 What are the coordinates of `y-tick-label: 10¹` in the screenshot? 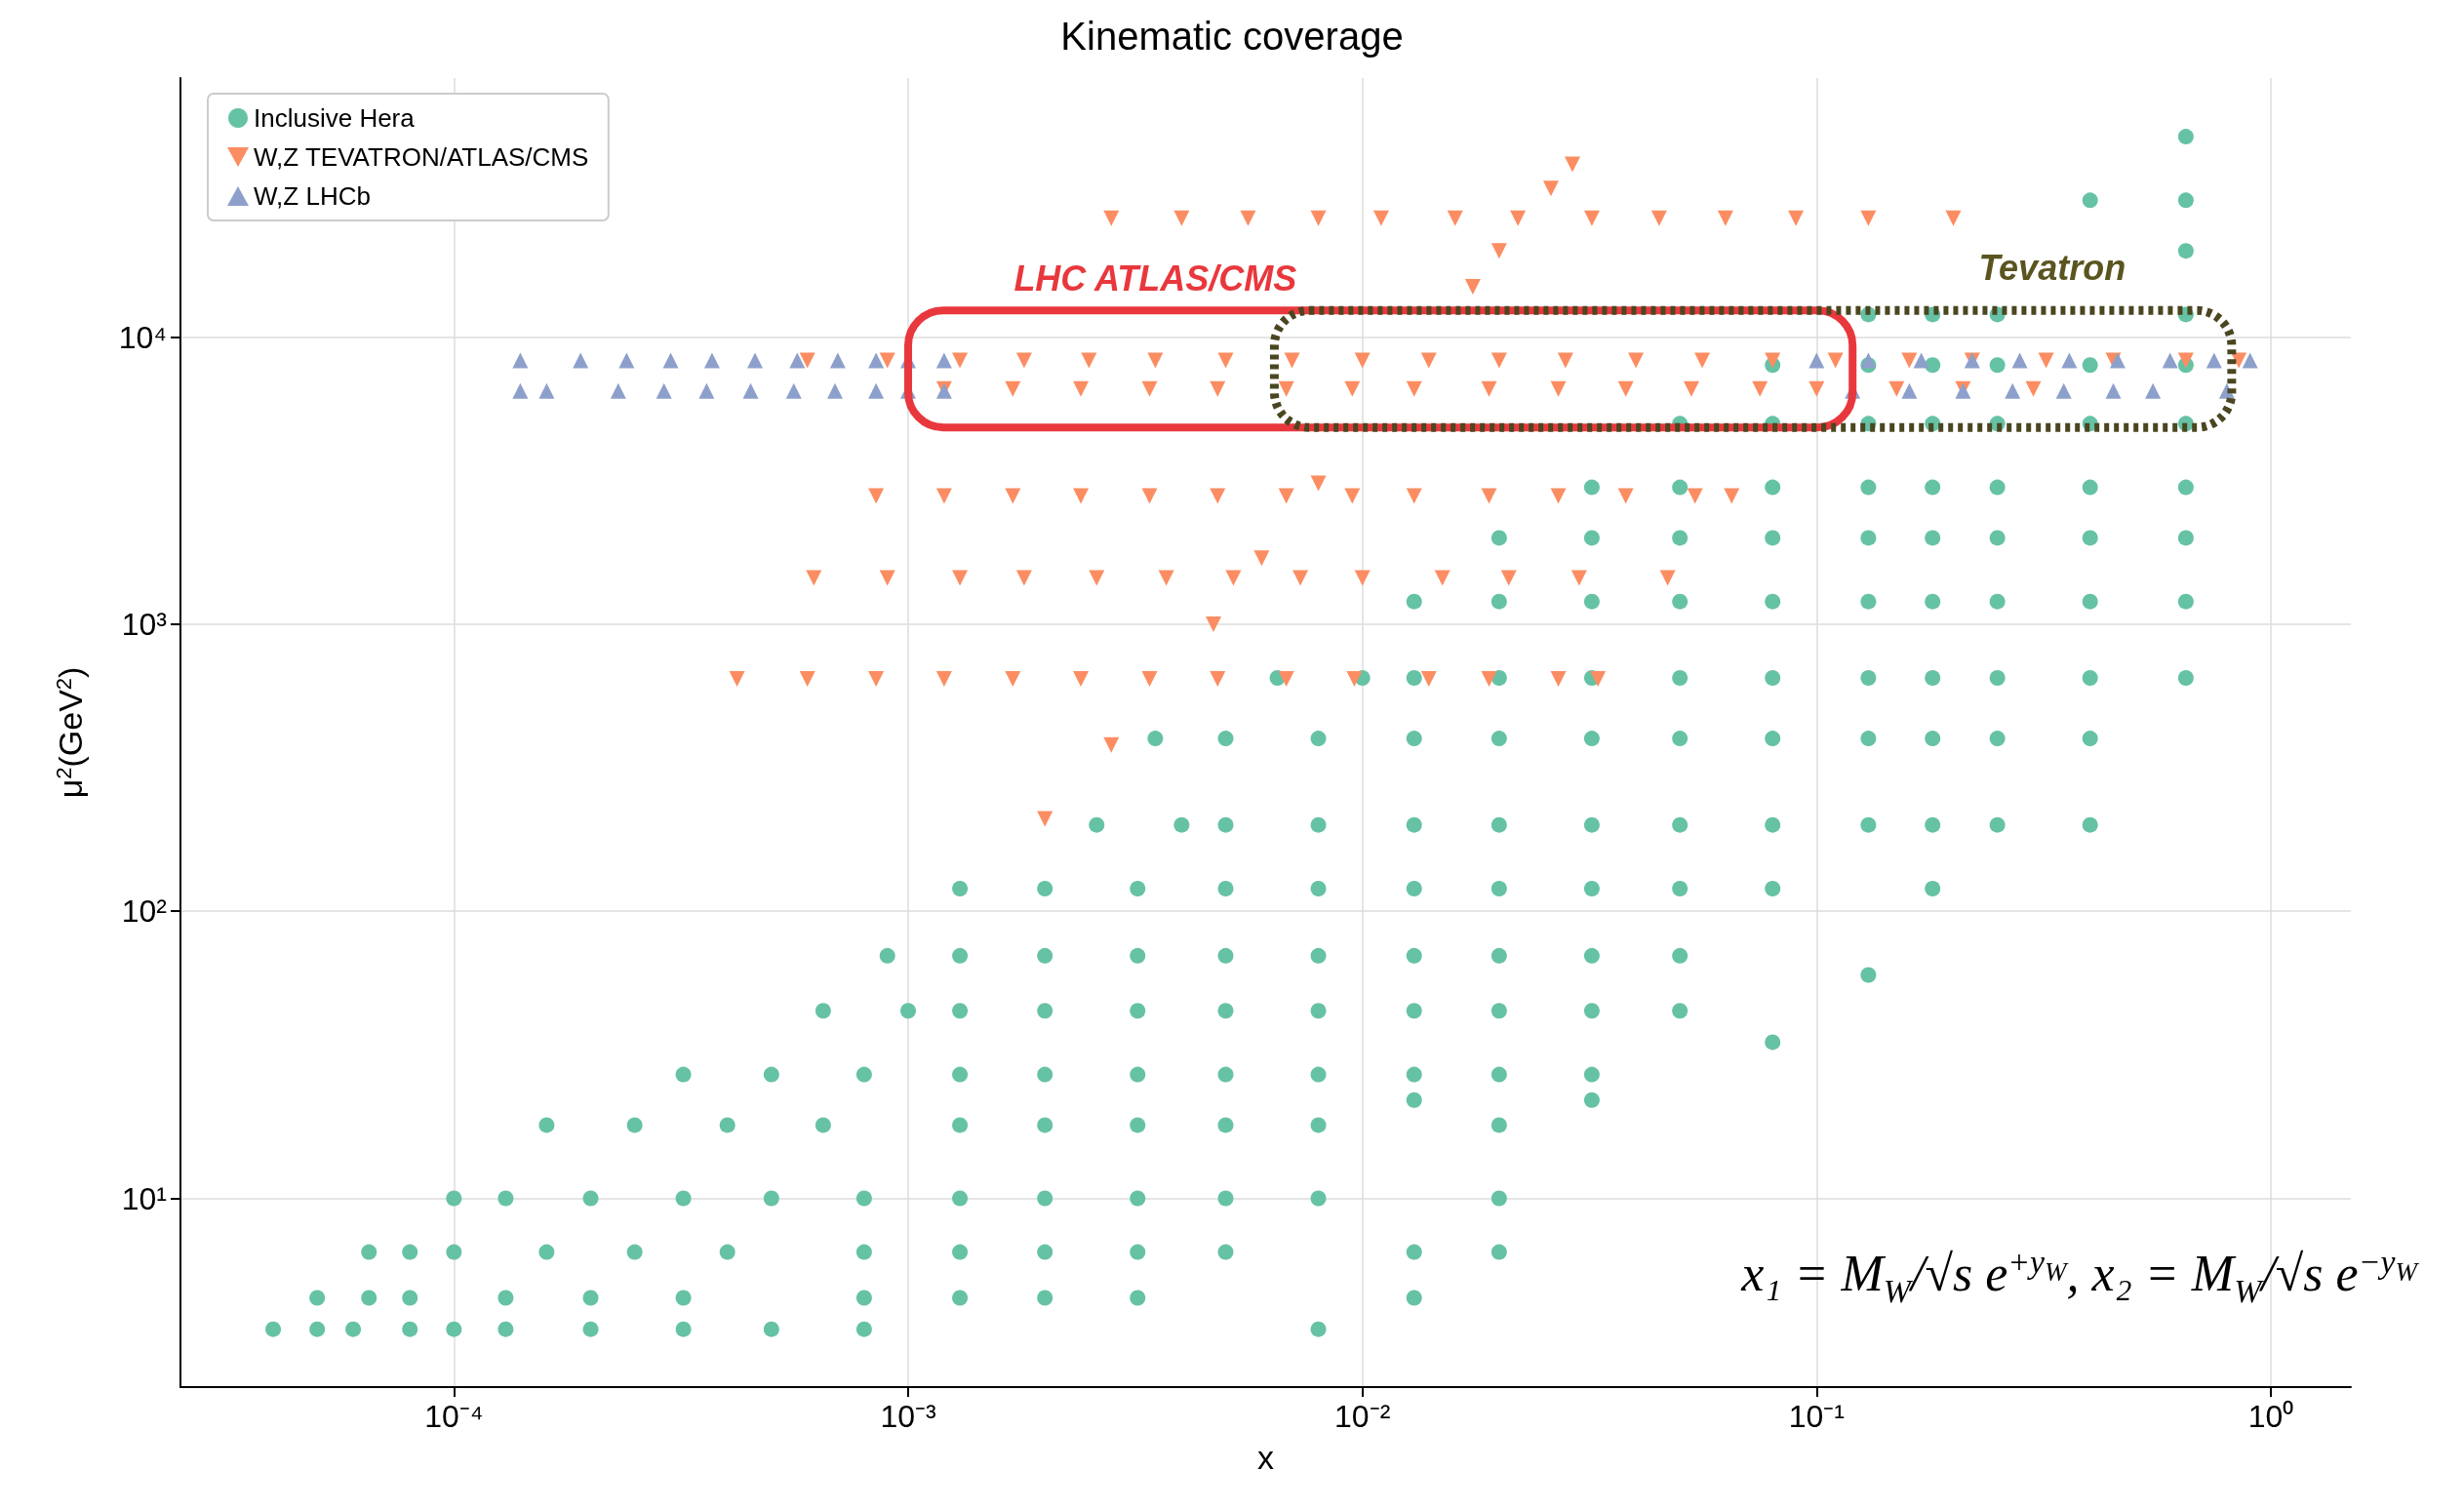 It's located at (144, 1198).